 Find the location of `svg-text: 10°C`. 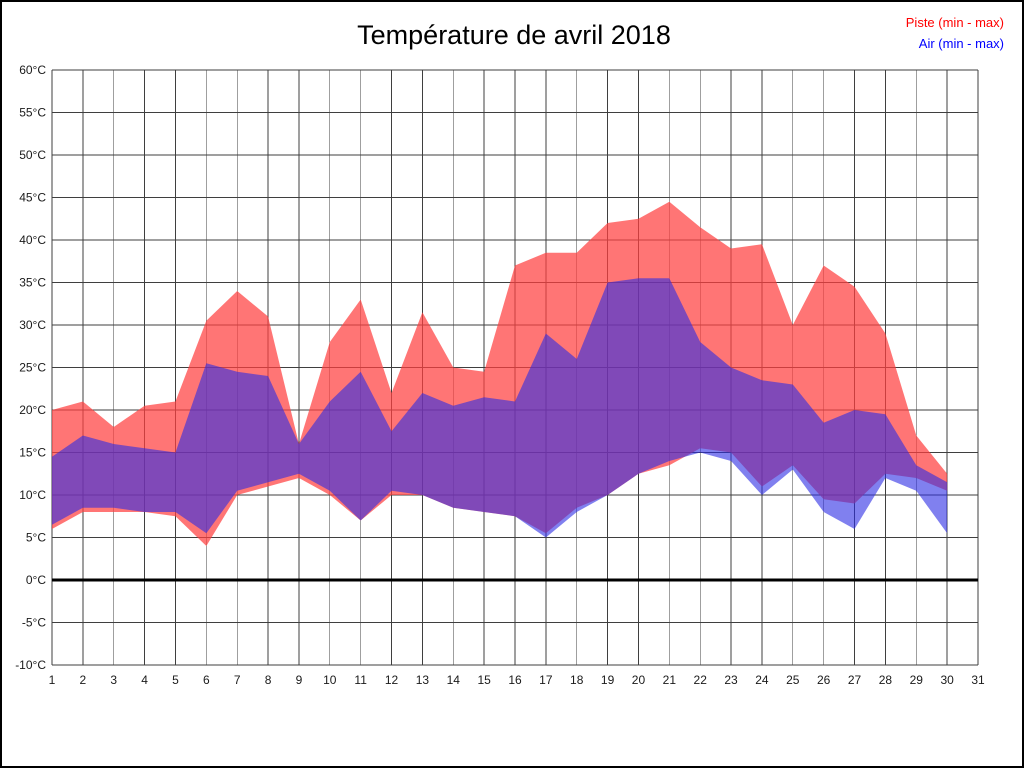

svg-text: 10°C is located at coordinates (32, 495).